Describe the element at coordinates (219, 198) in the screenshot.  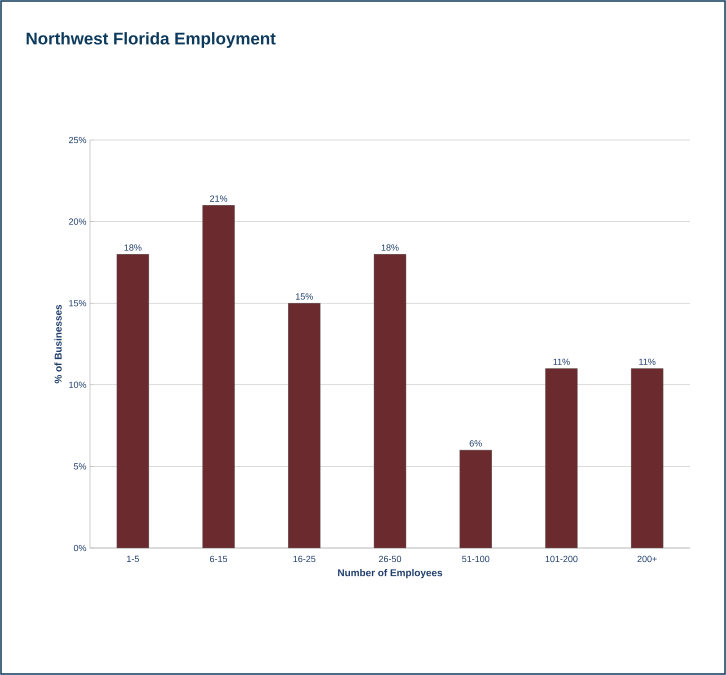
I see `data-label: 21%` at that location.